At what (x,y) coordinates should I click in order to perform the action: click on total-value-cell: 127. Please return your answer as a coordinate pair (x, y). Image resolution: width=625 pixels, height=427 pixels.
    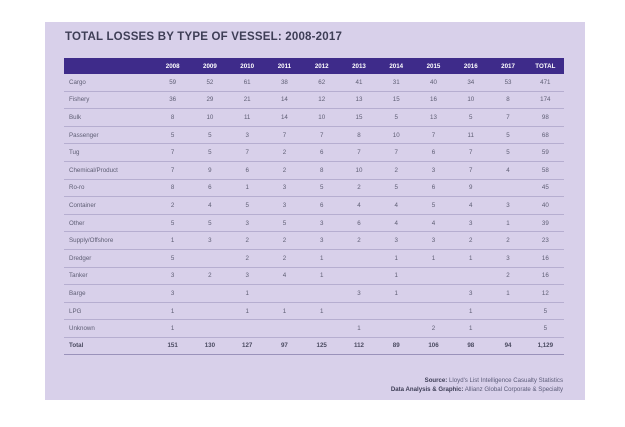
    Looking at the image, I should click on (247, 345).